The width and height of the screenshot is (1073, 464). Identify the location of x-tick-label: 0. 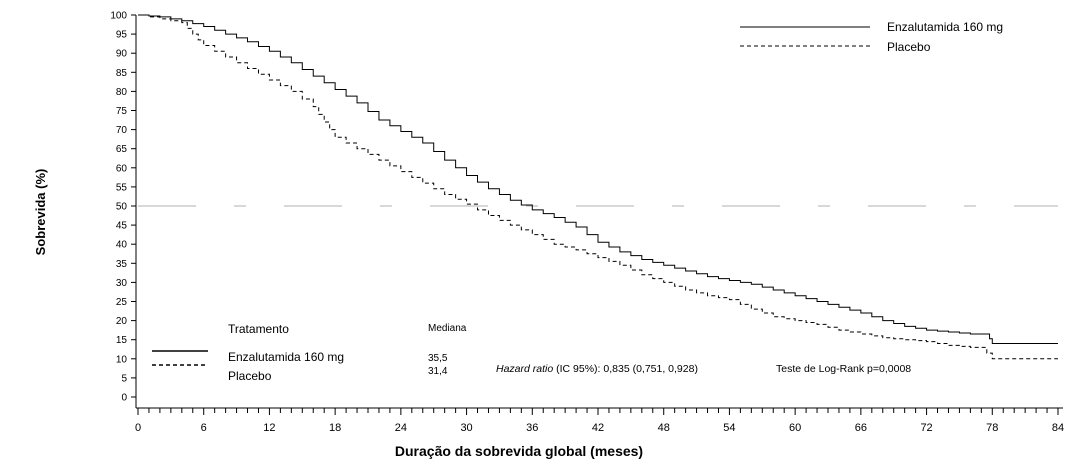
(138, 428).